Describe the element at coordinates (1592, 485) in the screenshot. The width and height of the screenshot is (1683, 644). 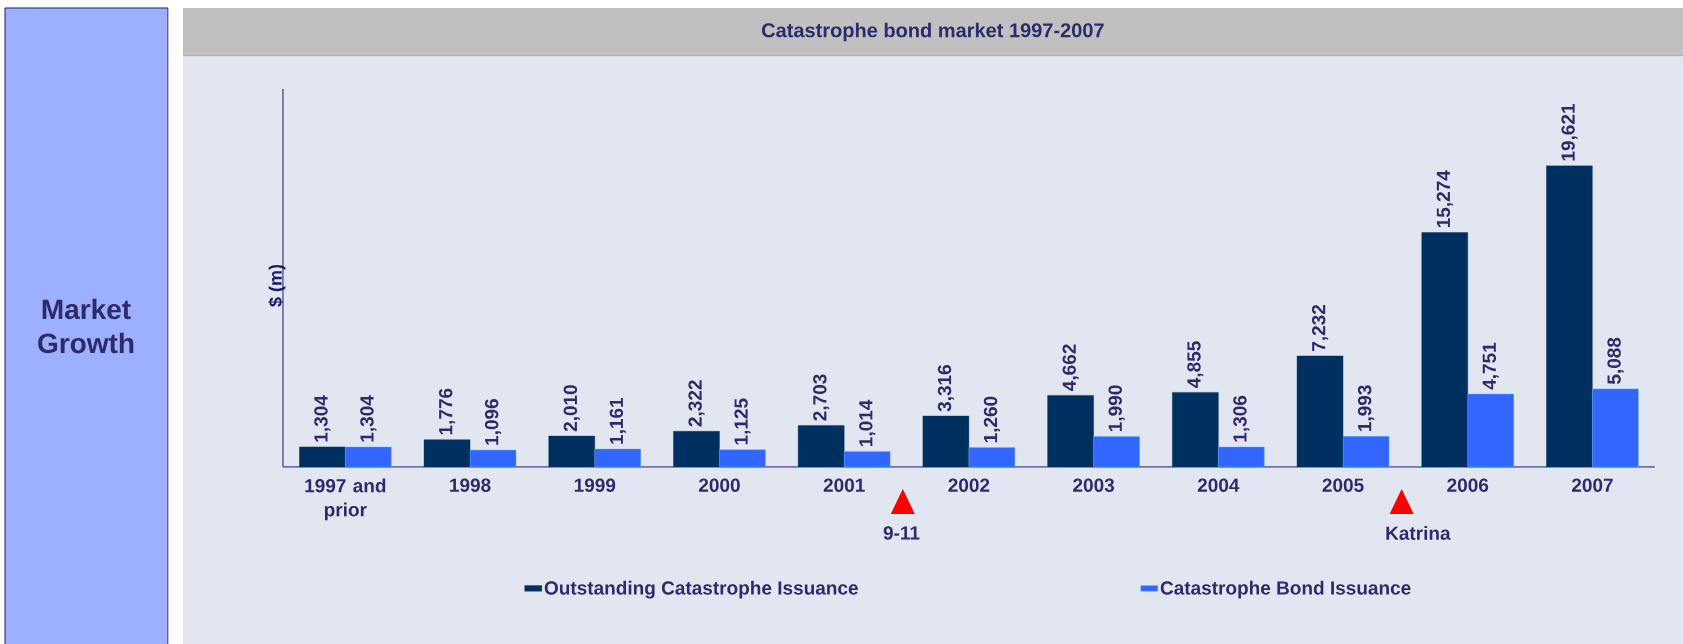
I see `x-tick-label: 2007` at that location.